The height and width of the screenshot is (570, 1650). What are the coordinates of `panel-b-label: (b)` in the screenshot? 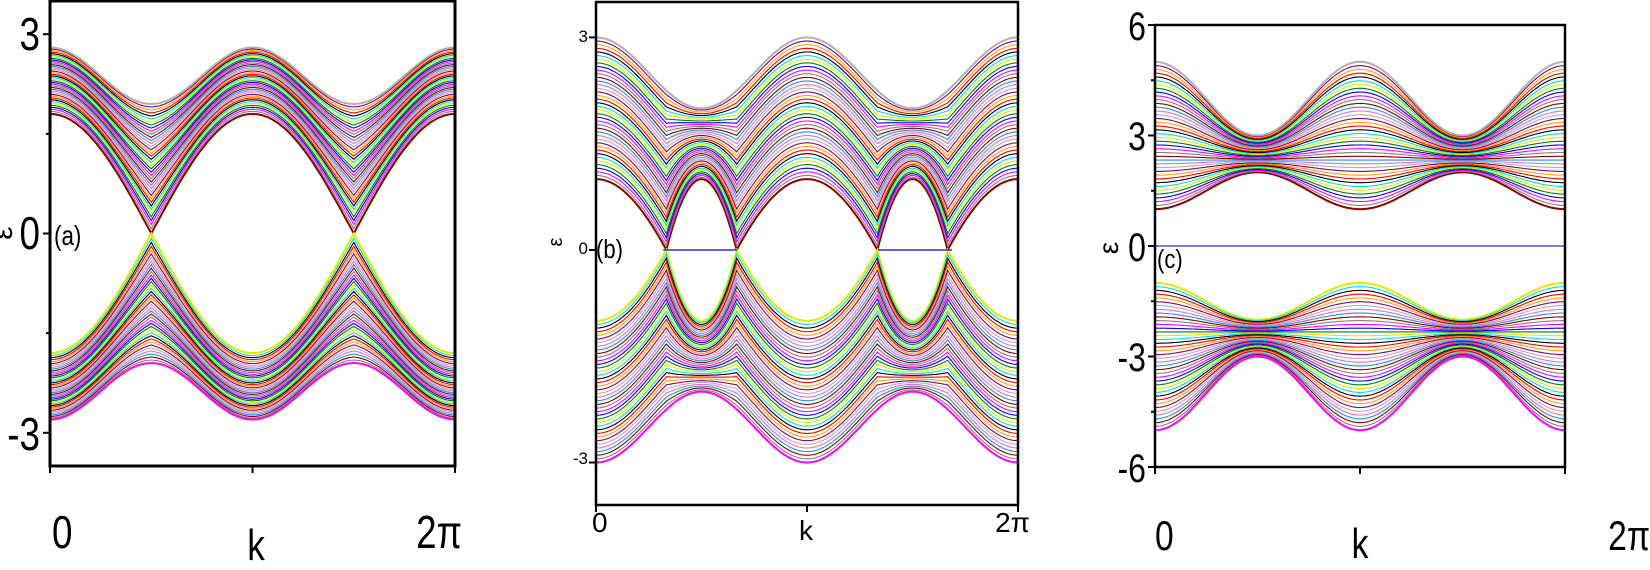 It's located at (609, 249).